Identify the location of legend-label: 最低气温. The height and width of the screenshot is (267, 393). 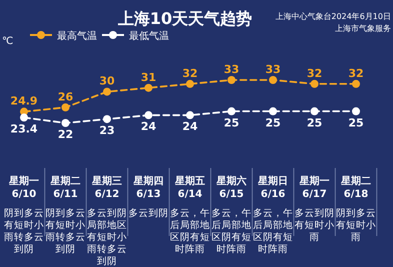
(149, 36).